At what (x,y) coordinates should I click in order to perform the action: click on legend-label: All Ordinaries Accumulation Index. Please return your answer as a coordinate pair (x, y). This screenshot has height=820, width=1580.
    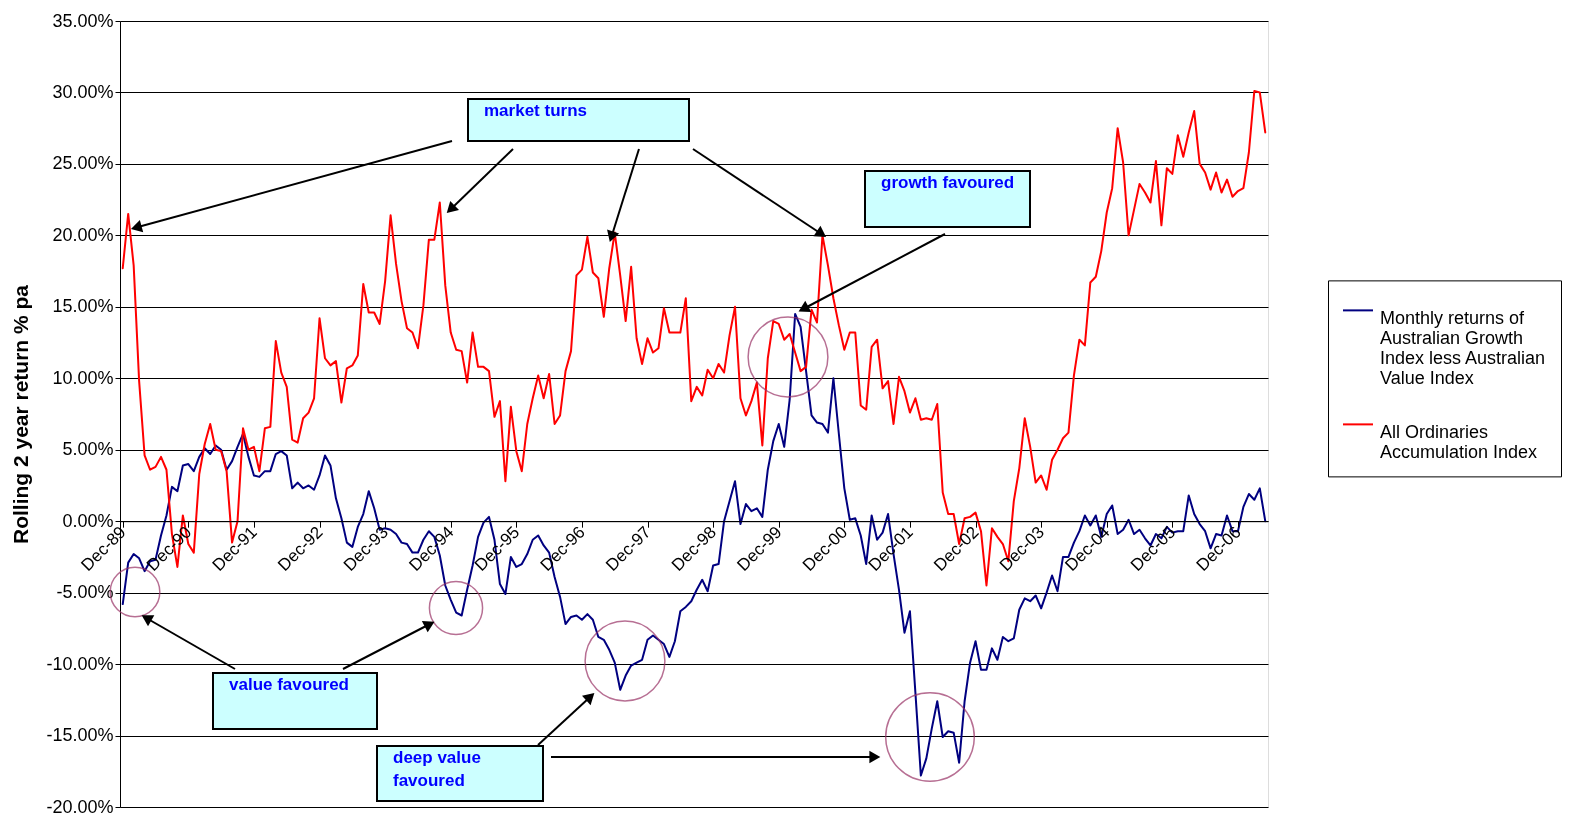
    Looking at the image, I should click on (1459, 442).